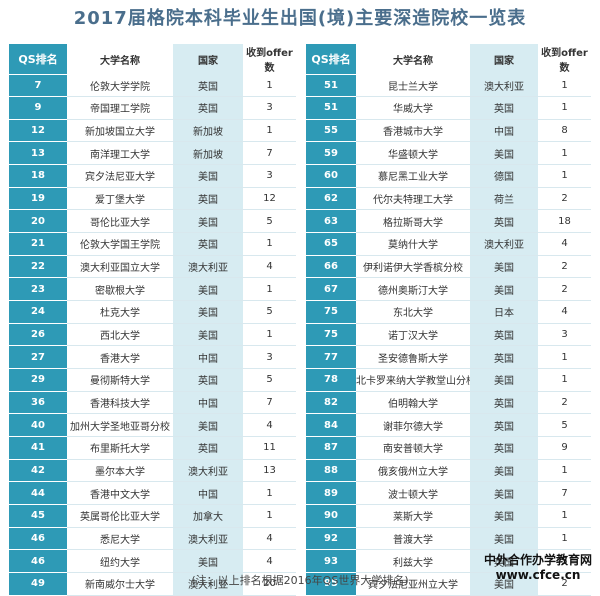  I want to click on cell-rank: 51, so click(331, 108).